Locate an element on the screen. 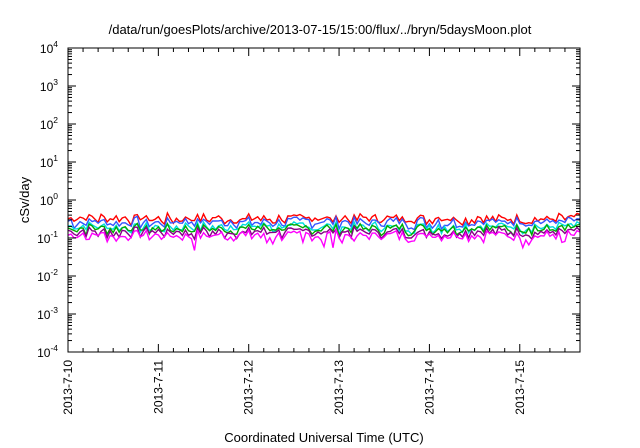  x-tick-label: 2013-7-12 is located at coordinates (249, 387).